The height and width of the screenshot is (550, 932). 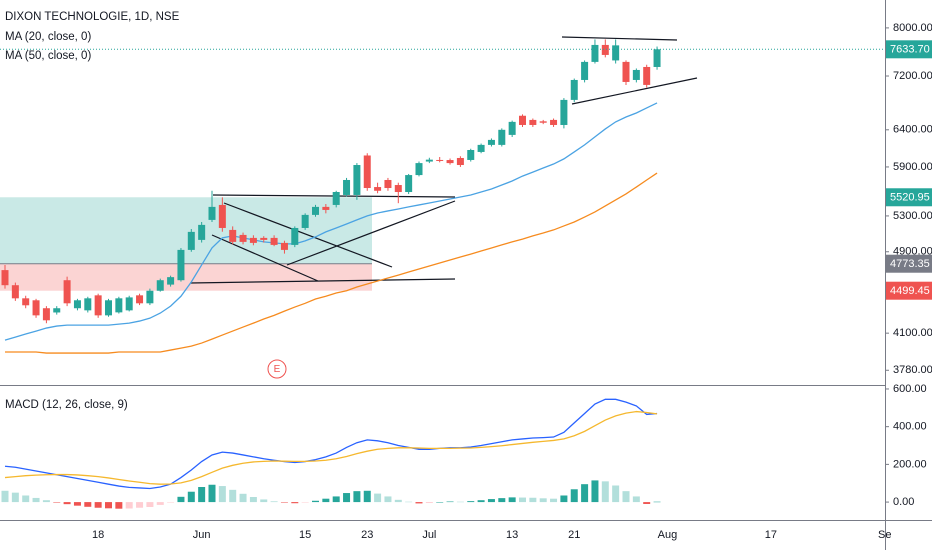 I want to click on y-tick-label: 4100.00, so click(x=912, y=333).